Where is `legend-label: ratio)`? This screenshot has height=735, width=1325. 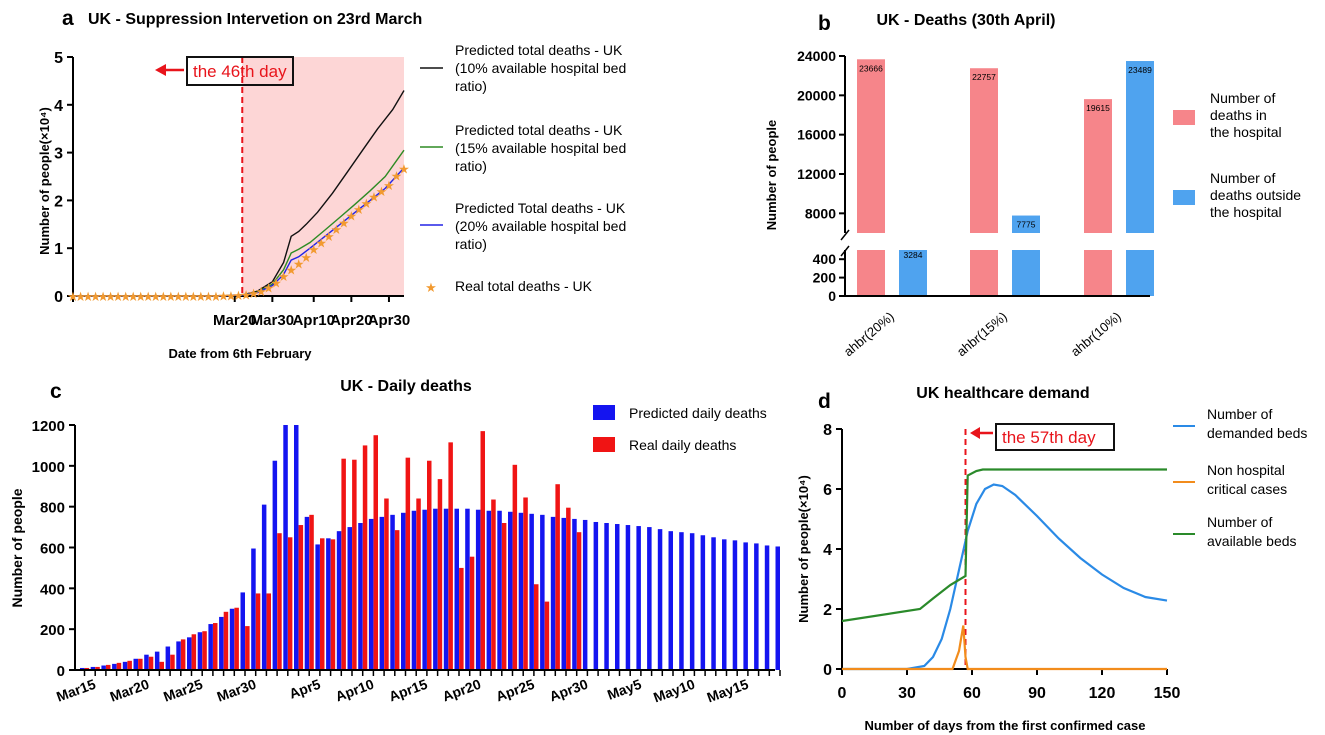
legend-label: ratio) is located at coordinates (471, 86).